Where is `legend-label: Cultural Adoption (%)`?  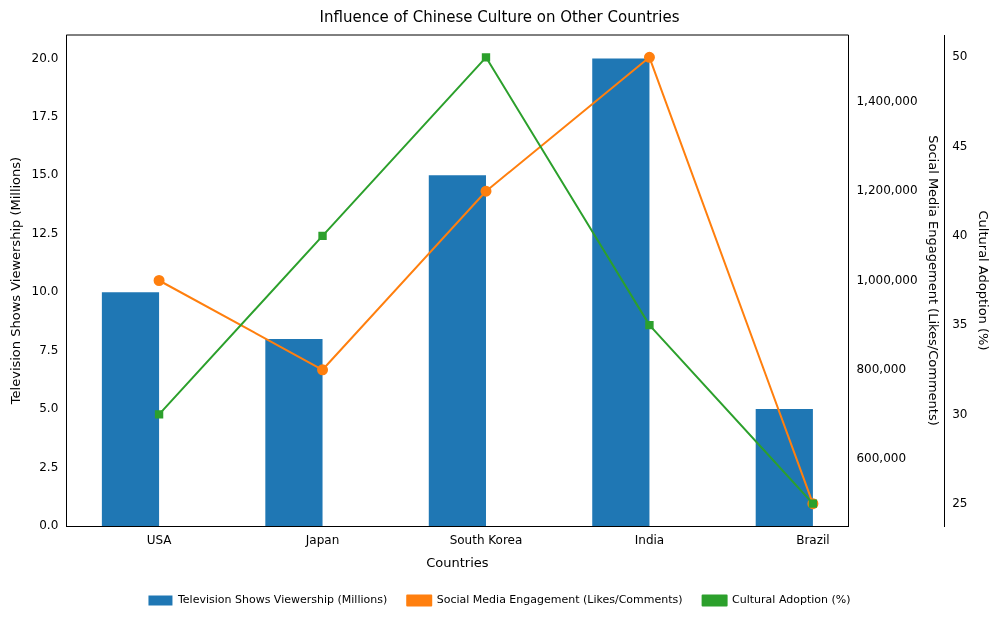
legend-label: Cultural Adoption (%) is located at coordinates (791, 600).